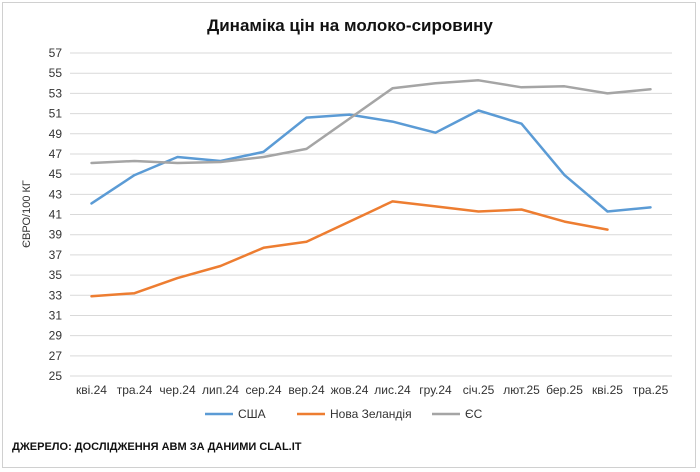 The width and height of the screenshot is (700, 472). Describe the element at coordinates (306, 390) in the screenshot. I see `x-tick-label: вер.24` at that location.